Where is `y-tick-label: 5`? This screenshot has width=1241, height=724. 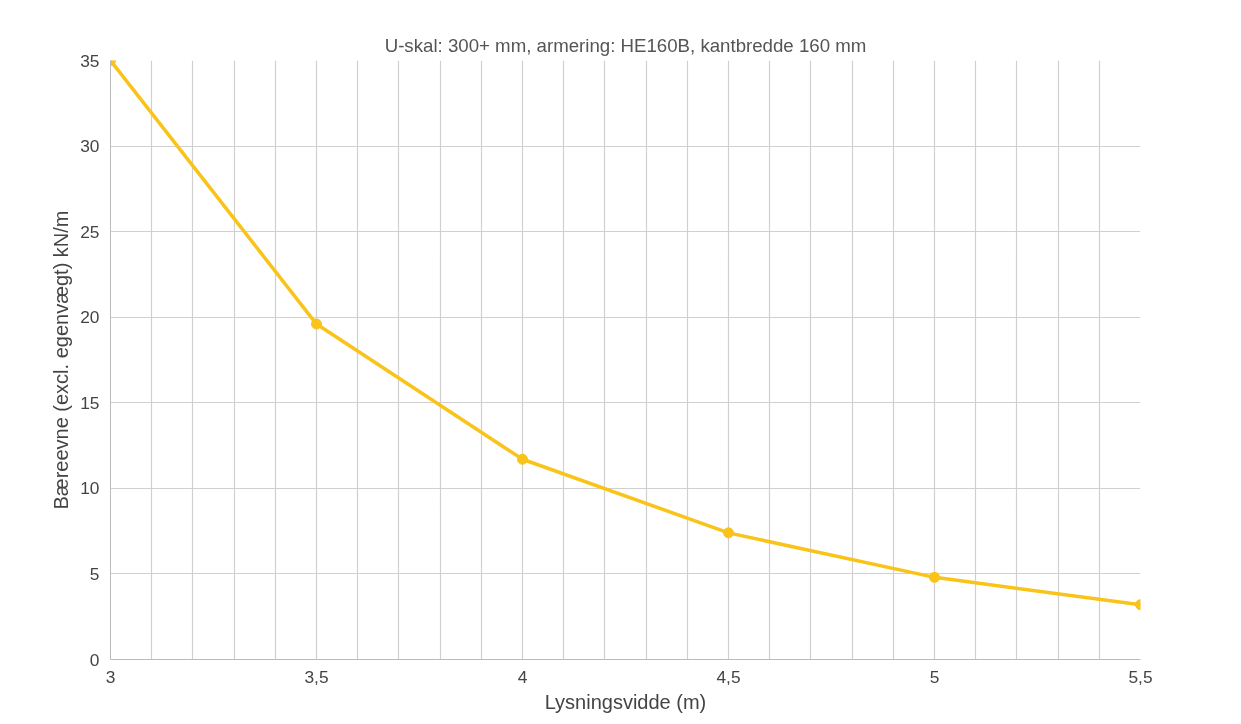
y-tick-label: 5 is located at coordinates (94, 573).